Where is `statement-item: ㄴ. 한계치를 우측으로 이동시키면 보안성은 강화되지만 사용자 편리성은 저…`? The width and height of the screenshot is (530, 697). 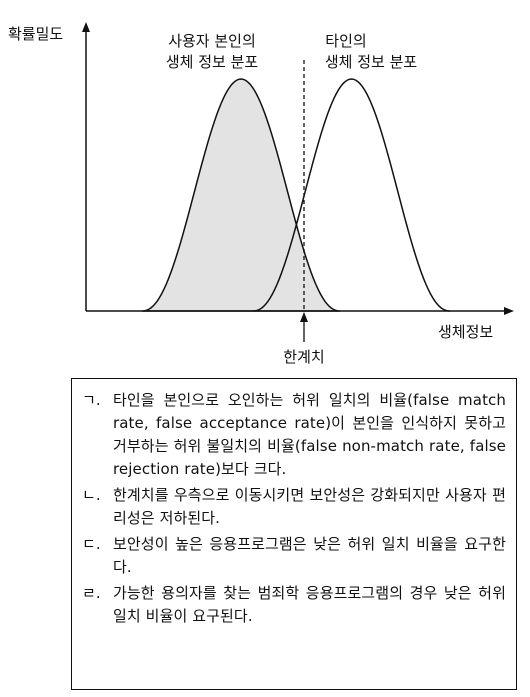
statement-item: ㄴ. 한계치를 우측으로 이동시키면 보안성은 강화되지만 사용자 편리성은 저… is located at coordinates (294, 507).